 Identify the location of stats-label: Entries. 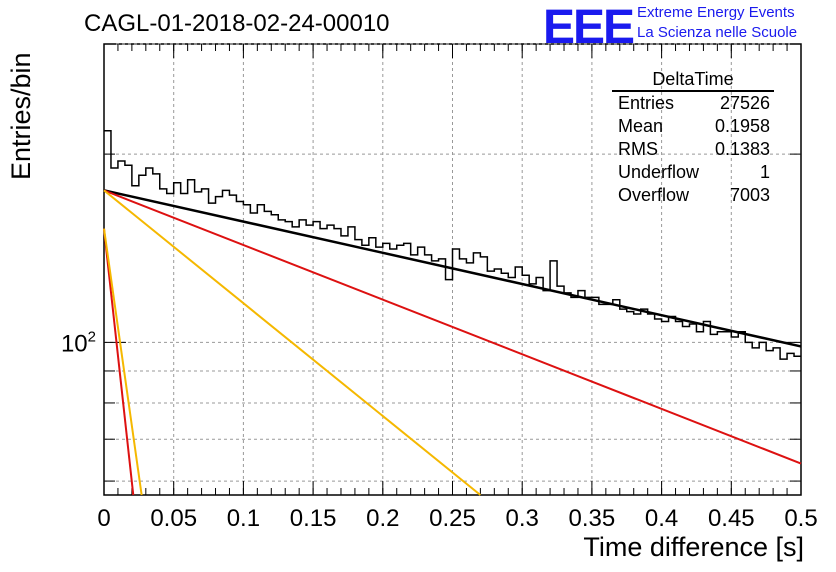
(646, 103).